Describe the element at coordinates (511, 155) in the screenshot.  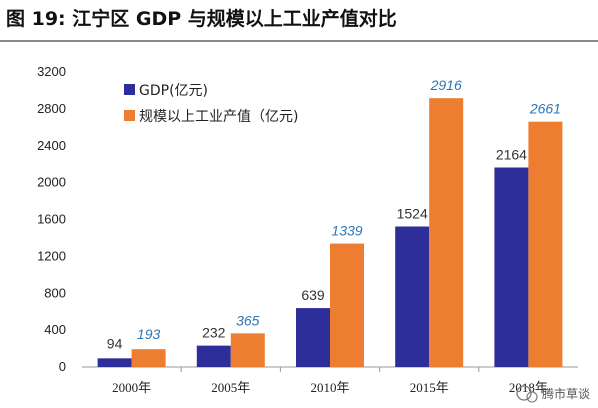
I see `data-label-gdp: 2164` at that location.